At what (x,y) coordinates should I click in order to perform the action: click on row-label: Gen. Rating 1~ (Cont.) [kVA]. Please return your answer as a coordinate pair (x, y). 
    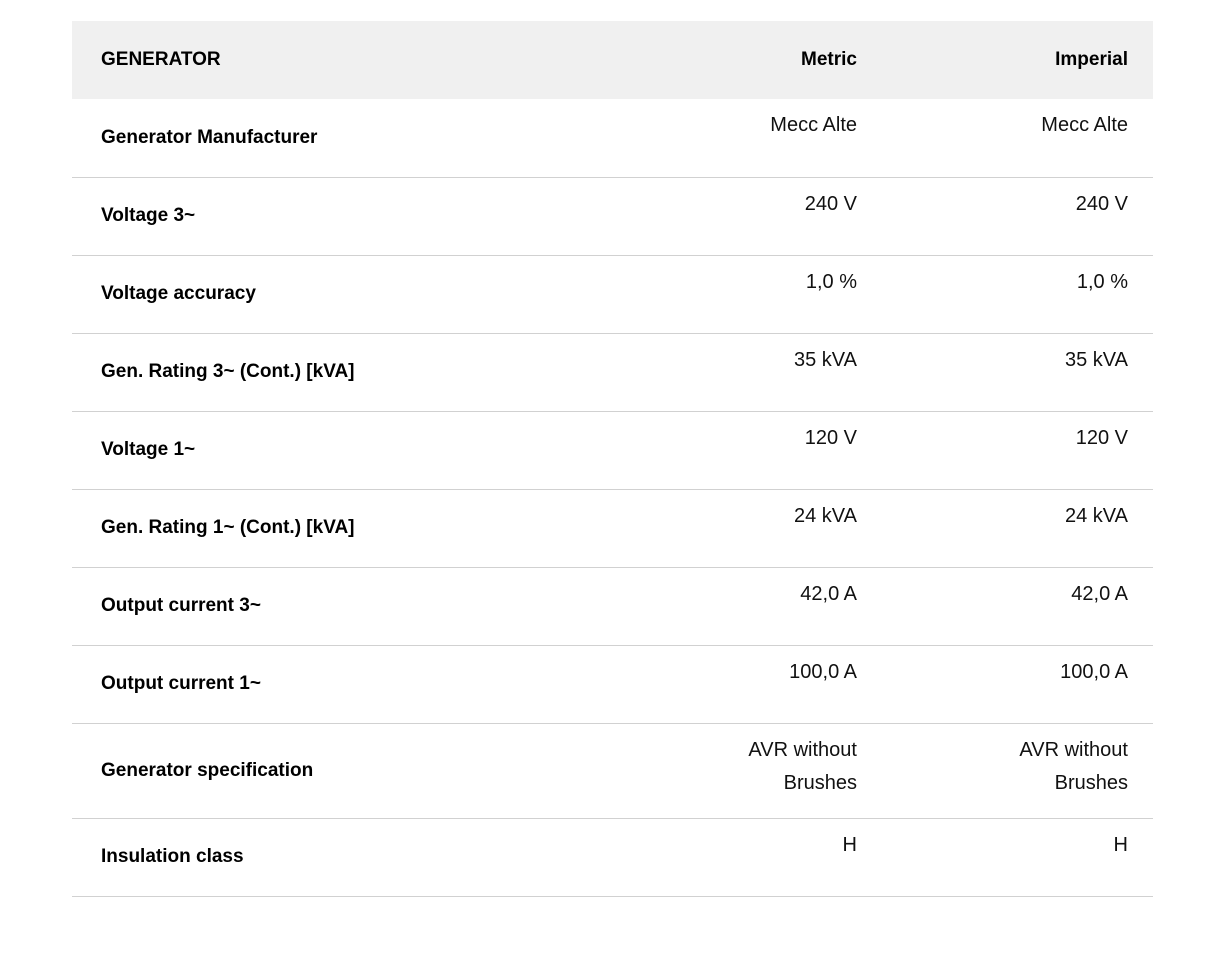
    Looking at the image, I should click on (228, 527).